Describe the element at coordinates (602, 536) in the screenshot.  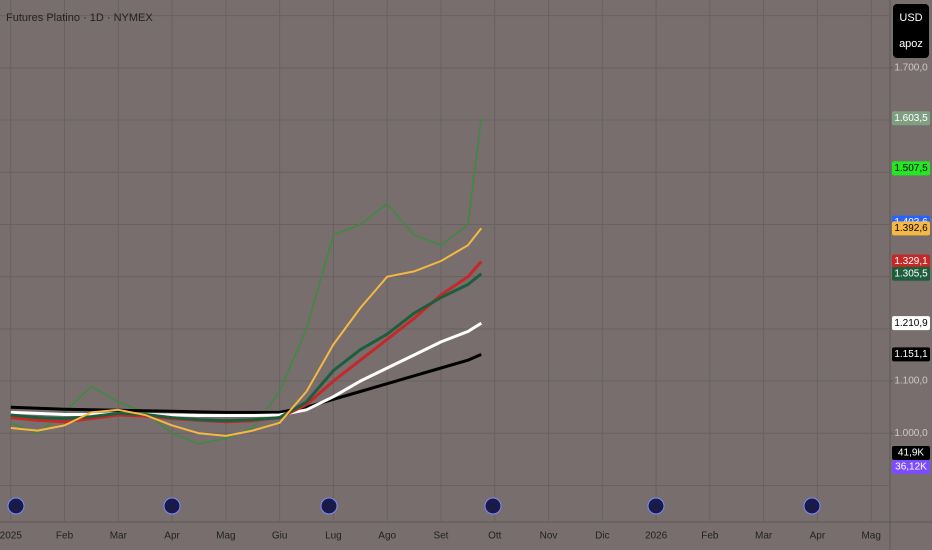
I see `x-tick-label: Dic` at that location.